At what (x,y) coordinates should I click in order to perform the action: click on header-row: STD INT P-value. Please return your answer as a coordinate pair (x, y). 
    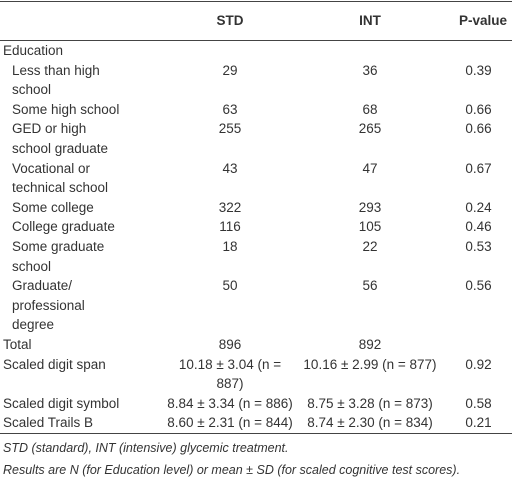
    Looking at the image, I should click on (256, 21).